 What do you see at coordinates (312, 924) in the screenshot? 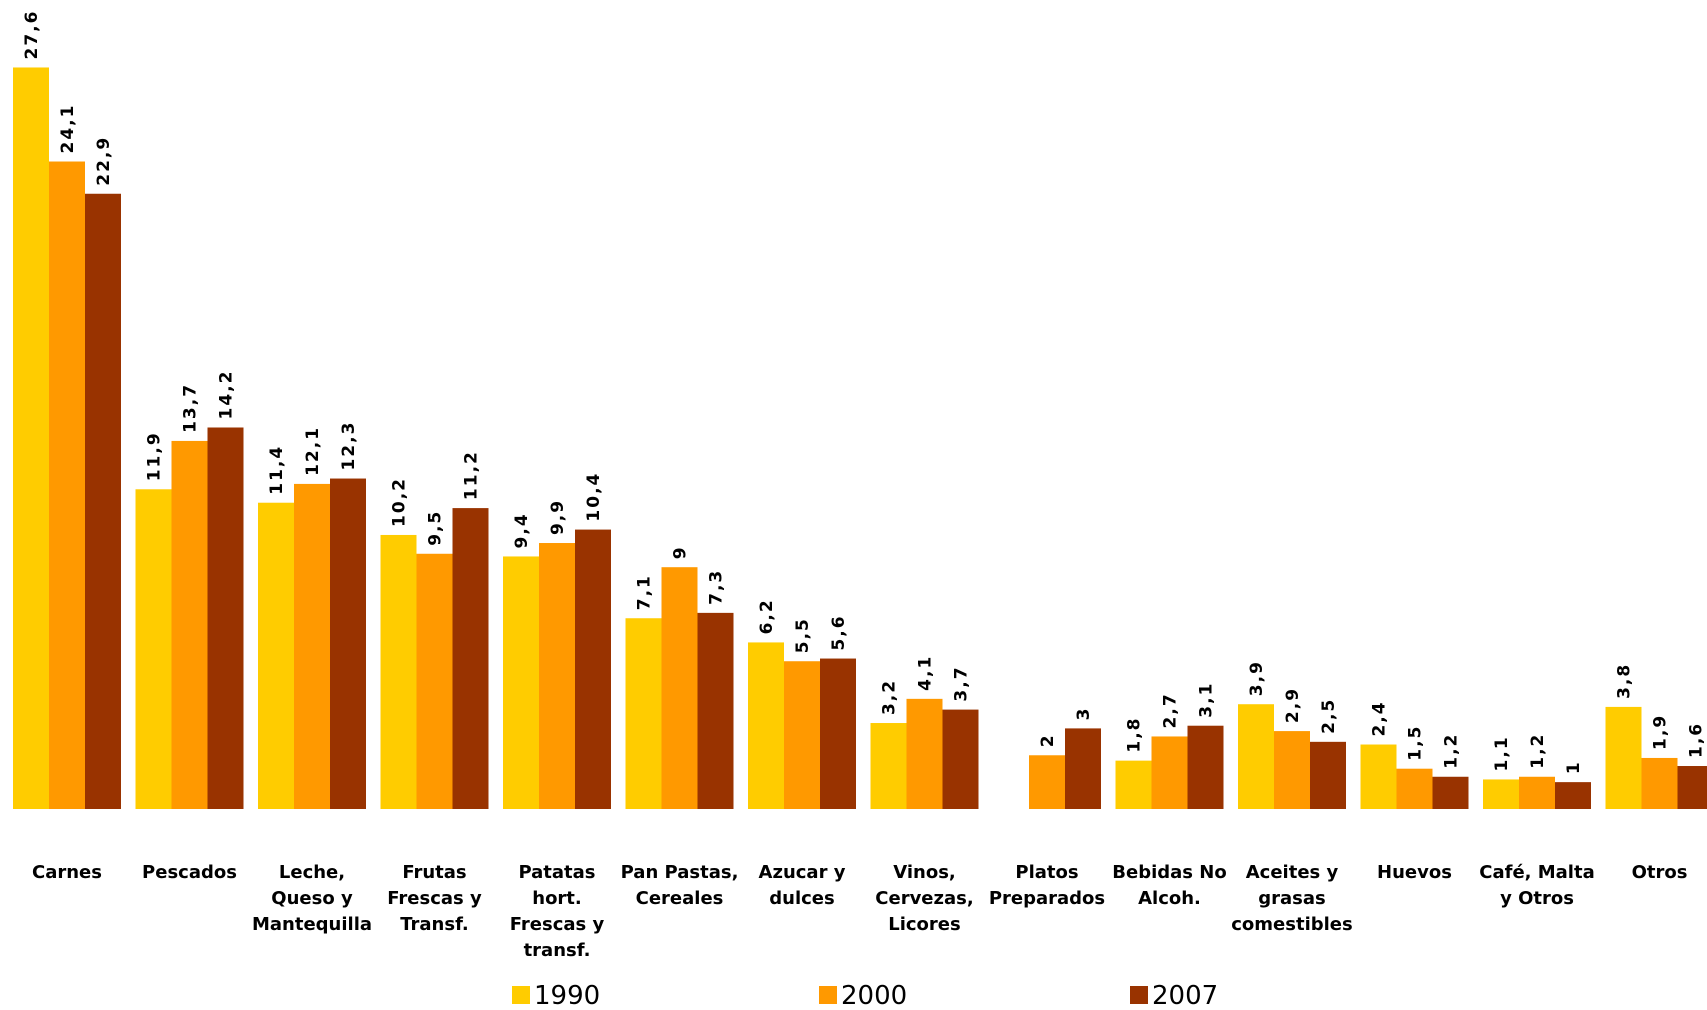
I see `x-tick-label-line: Mantequilla` at bounding box center [312, 924].